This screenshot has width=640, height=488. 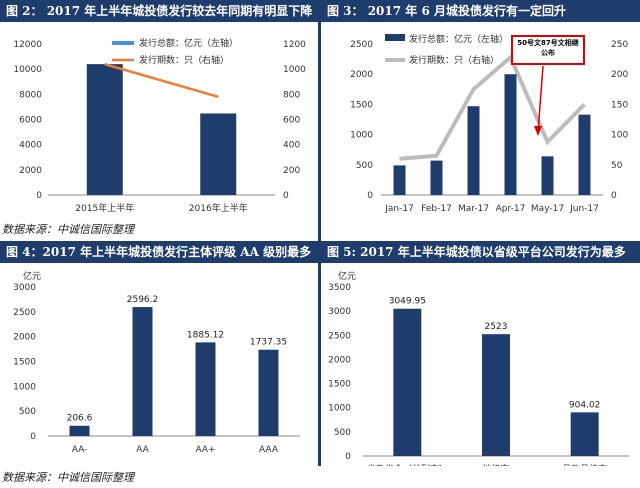 What do you see at coordinates (617, 166) in the screenshot?
I see `y2-tick-label: 50` at bounding box center [617, 166].